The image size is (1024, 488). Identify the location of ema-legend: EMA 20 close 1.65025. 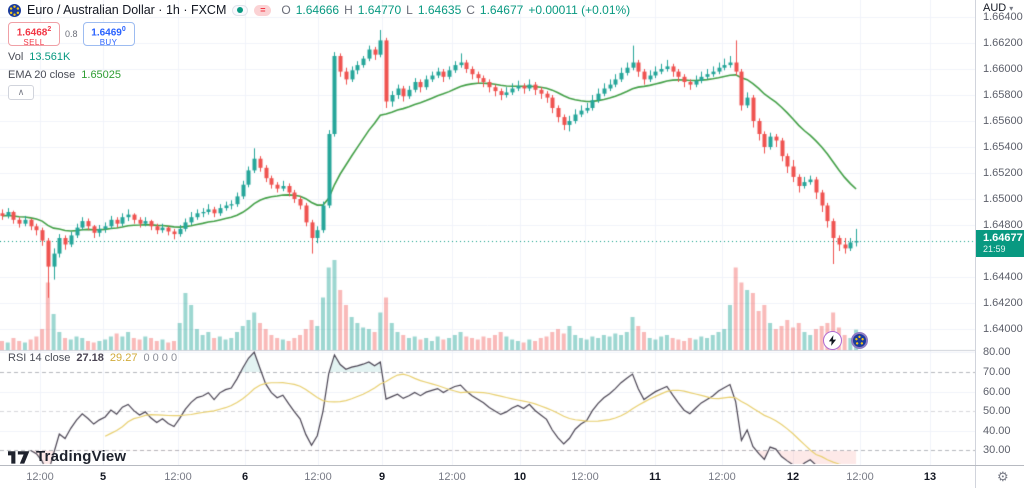
(319, 74).